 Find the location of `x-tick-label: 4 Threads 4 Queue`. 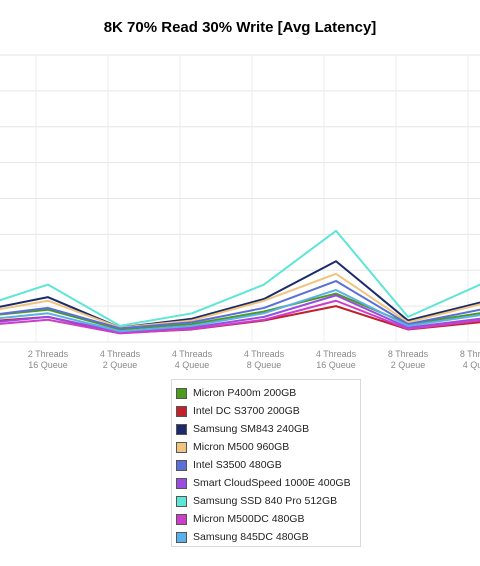

x-tick-label: 4 Threads 4 Queue is located at coordinates (192, 359).